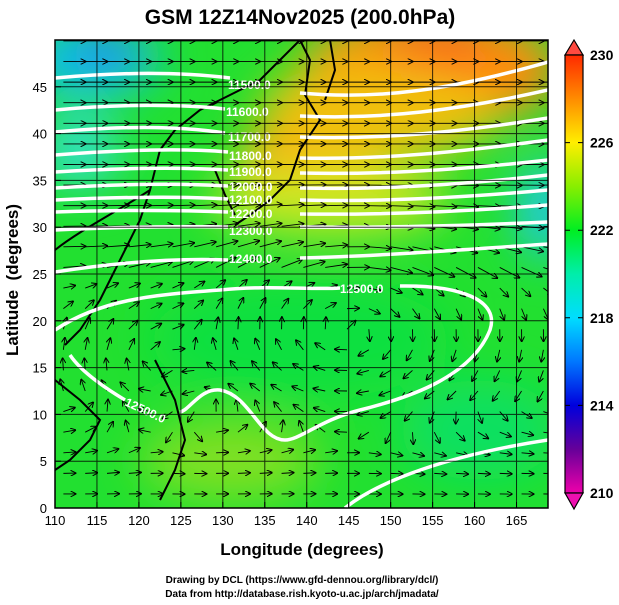 This screenshot has width=619, height=605. What do you see at coordinates (602, 318) in the screenshot?
I see `colorbar-tick-label: 218` at bounding box center [602, 318].